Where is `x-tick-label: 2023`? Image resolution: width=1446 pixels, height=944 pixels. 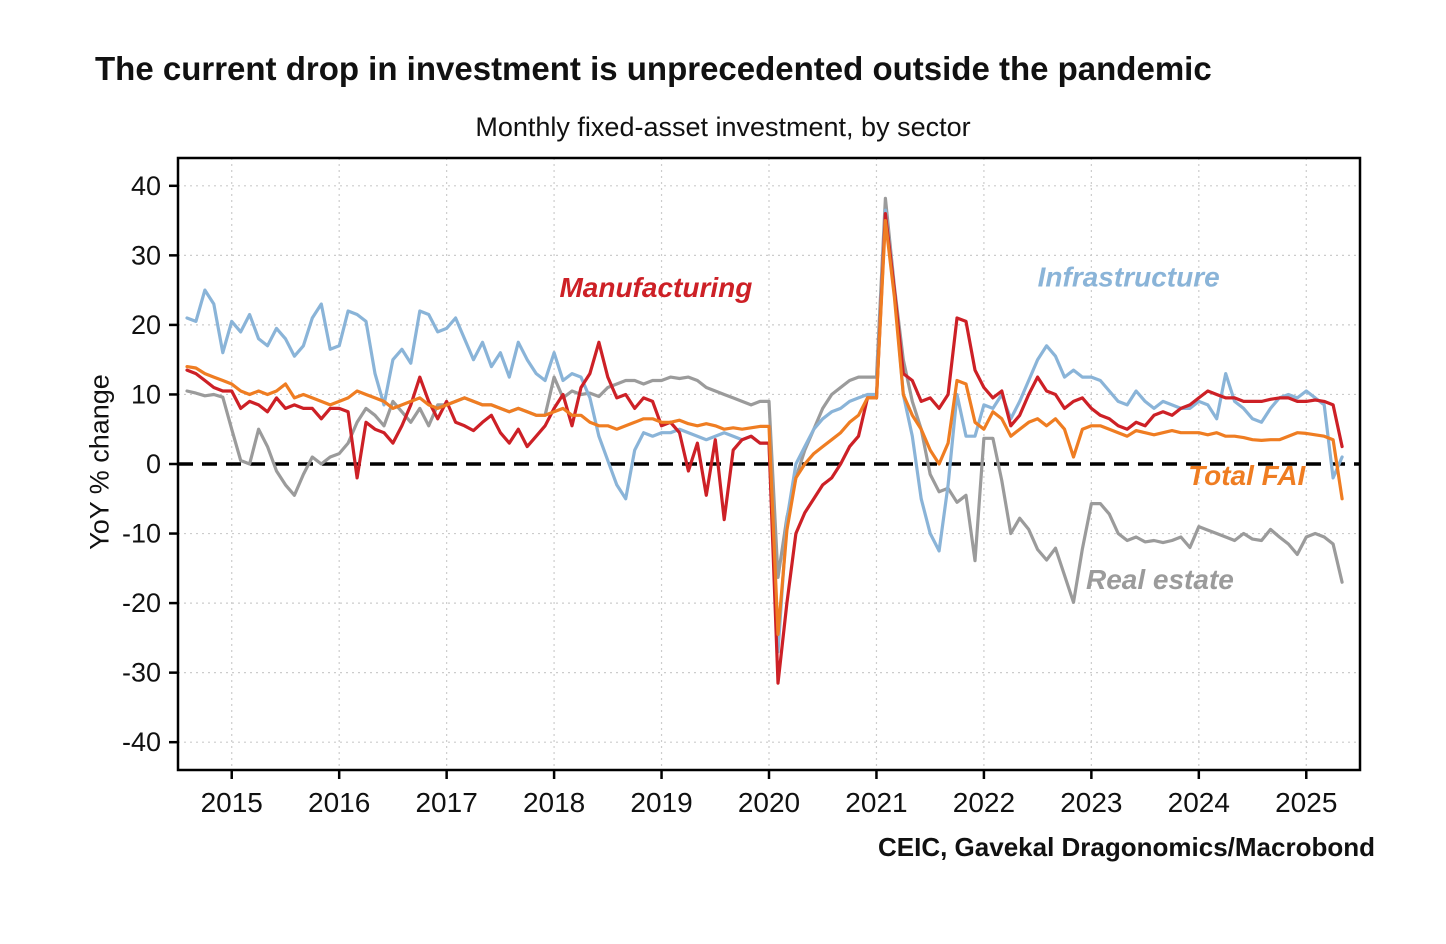 x-tick-label: 2023 is located at coordinates (1091, 802).